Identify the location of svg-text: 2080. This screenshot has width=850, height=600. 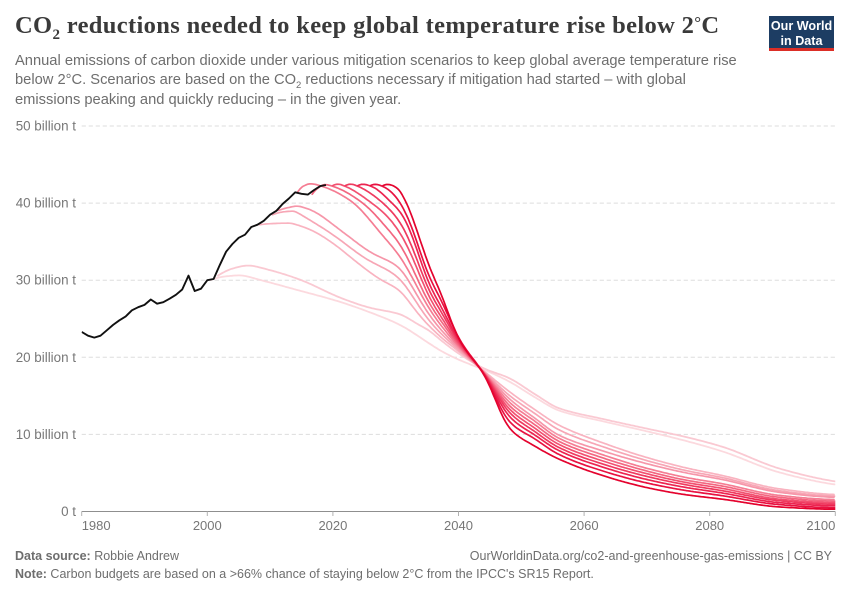
(709, 525).